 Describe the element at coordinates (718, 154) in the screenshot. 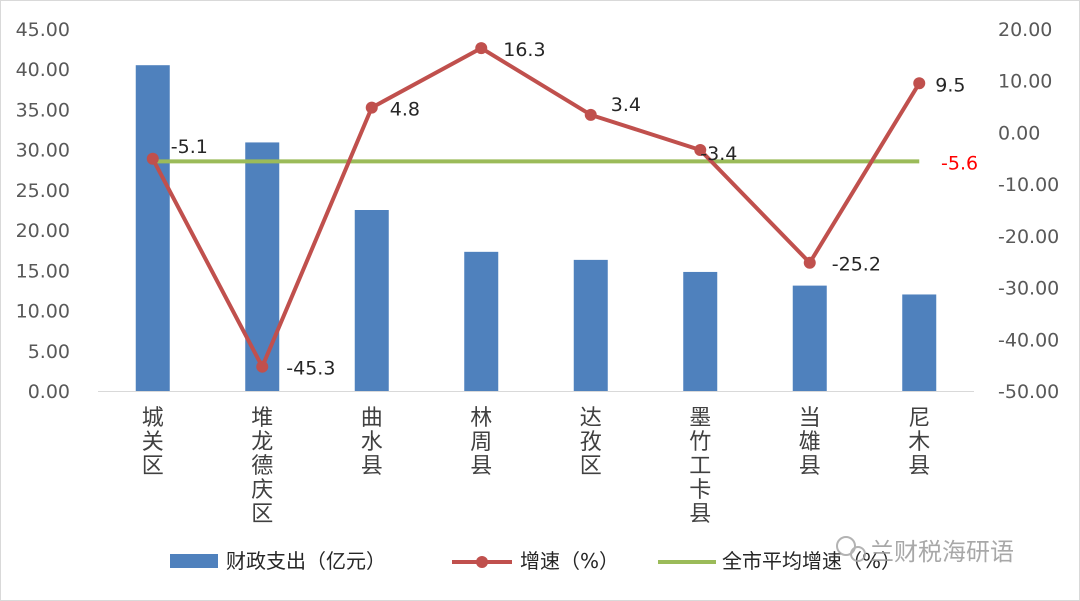

I see `growth-data-label-5: -3.4` at that location.